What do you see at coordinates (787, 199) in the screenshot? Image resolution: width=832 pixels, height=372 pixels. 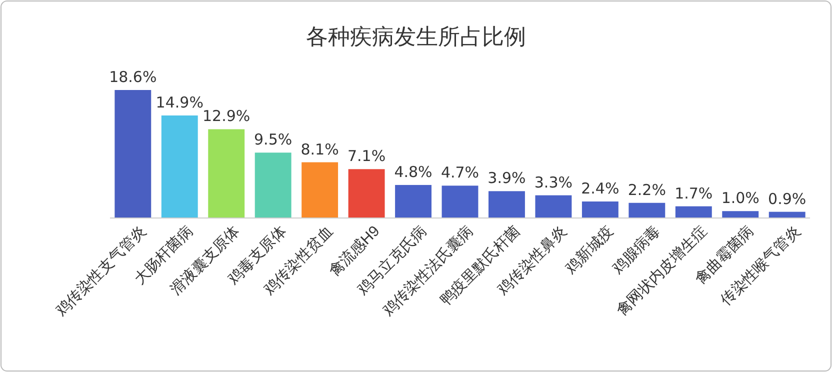 I see `data-label: 0.9%` at bounding box center [787, 199].